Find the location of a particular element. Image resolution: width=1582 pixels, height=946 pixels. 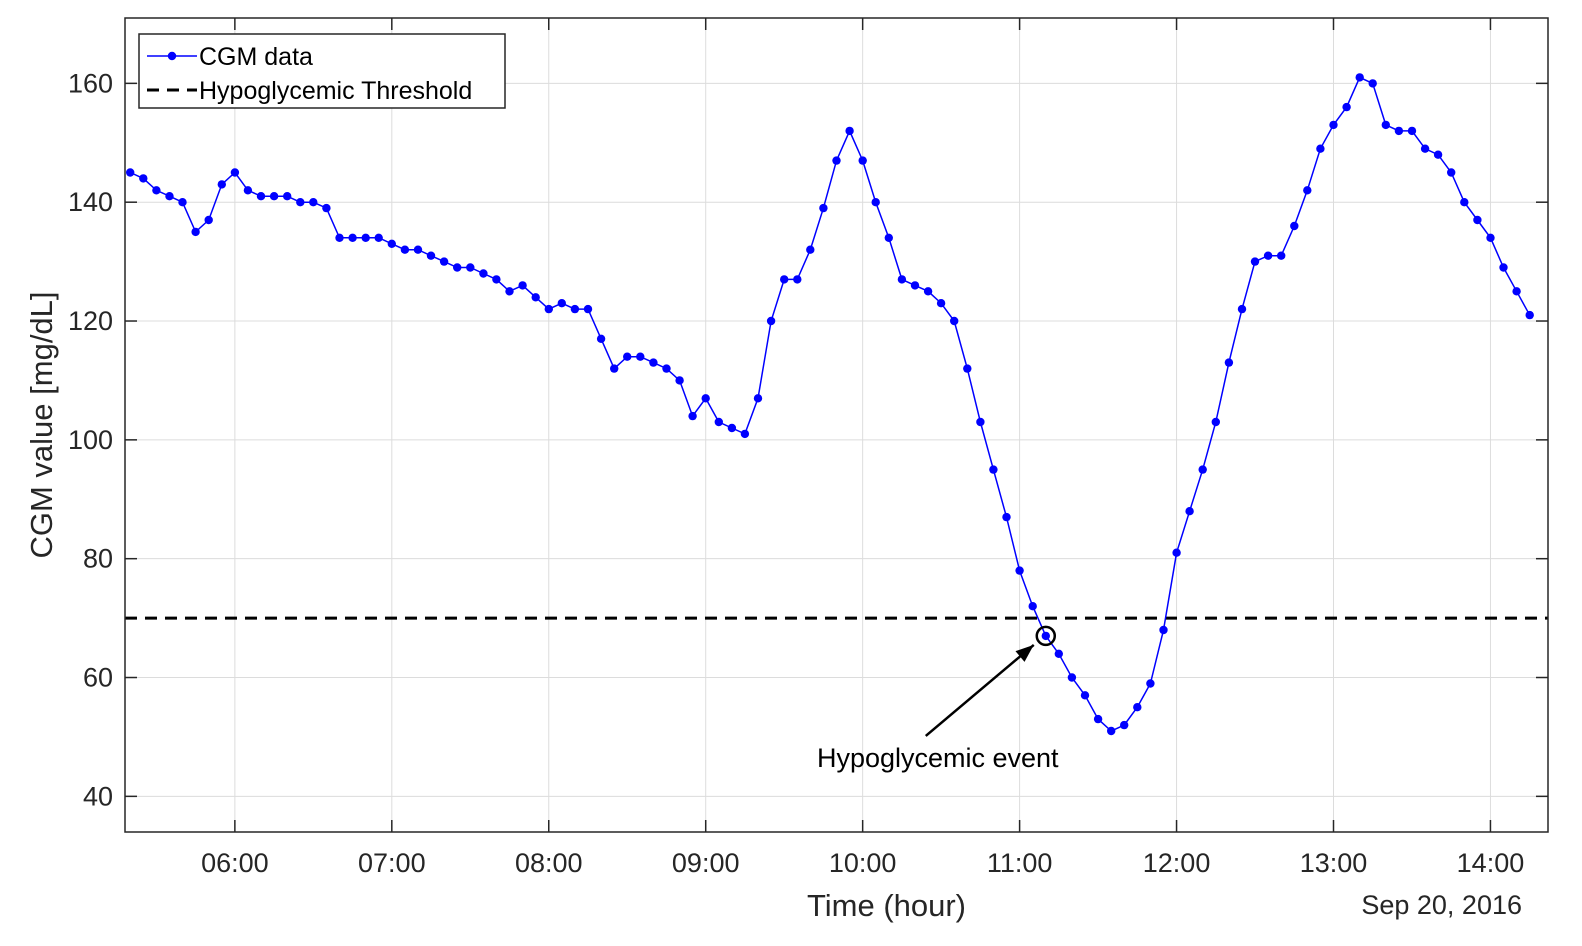

legend-box is located at coordinates (322, 71).